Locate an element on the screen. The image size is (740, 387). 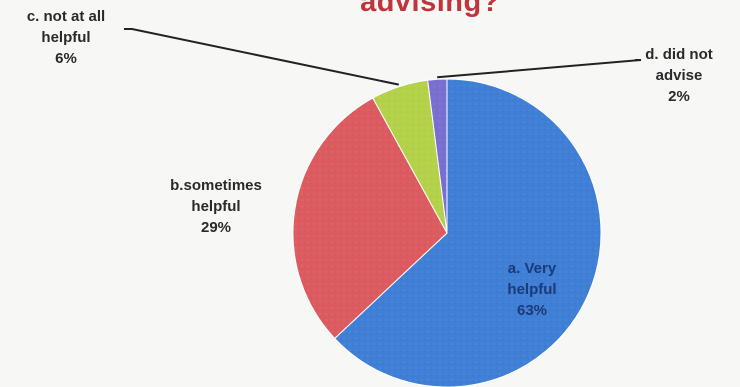
slice-label-d-pct: 2% is located at coordinates (679, 96).